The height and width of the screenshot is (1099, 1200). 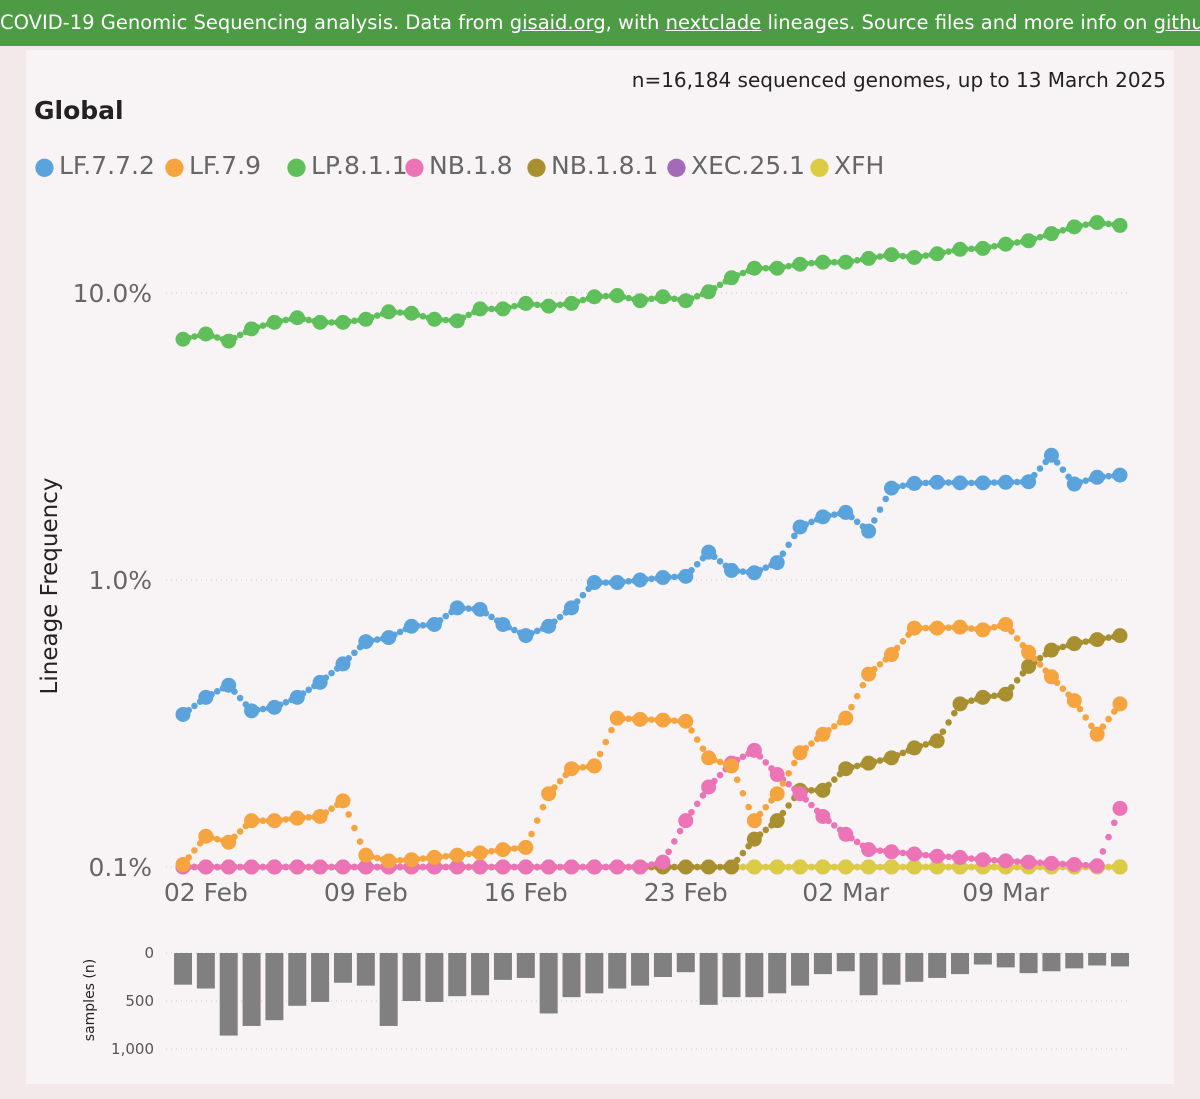 What do you see at coordinates (359, 165) in the screenshot?
I see `legend-label: LP.8.1.1` at bounding box center [359, 165].